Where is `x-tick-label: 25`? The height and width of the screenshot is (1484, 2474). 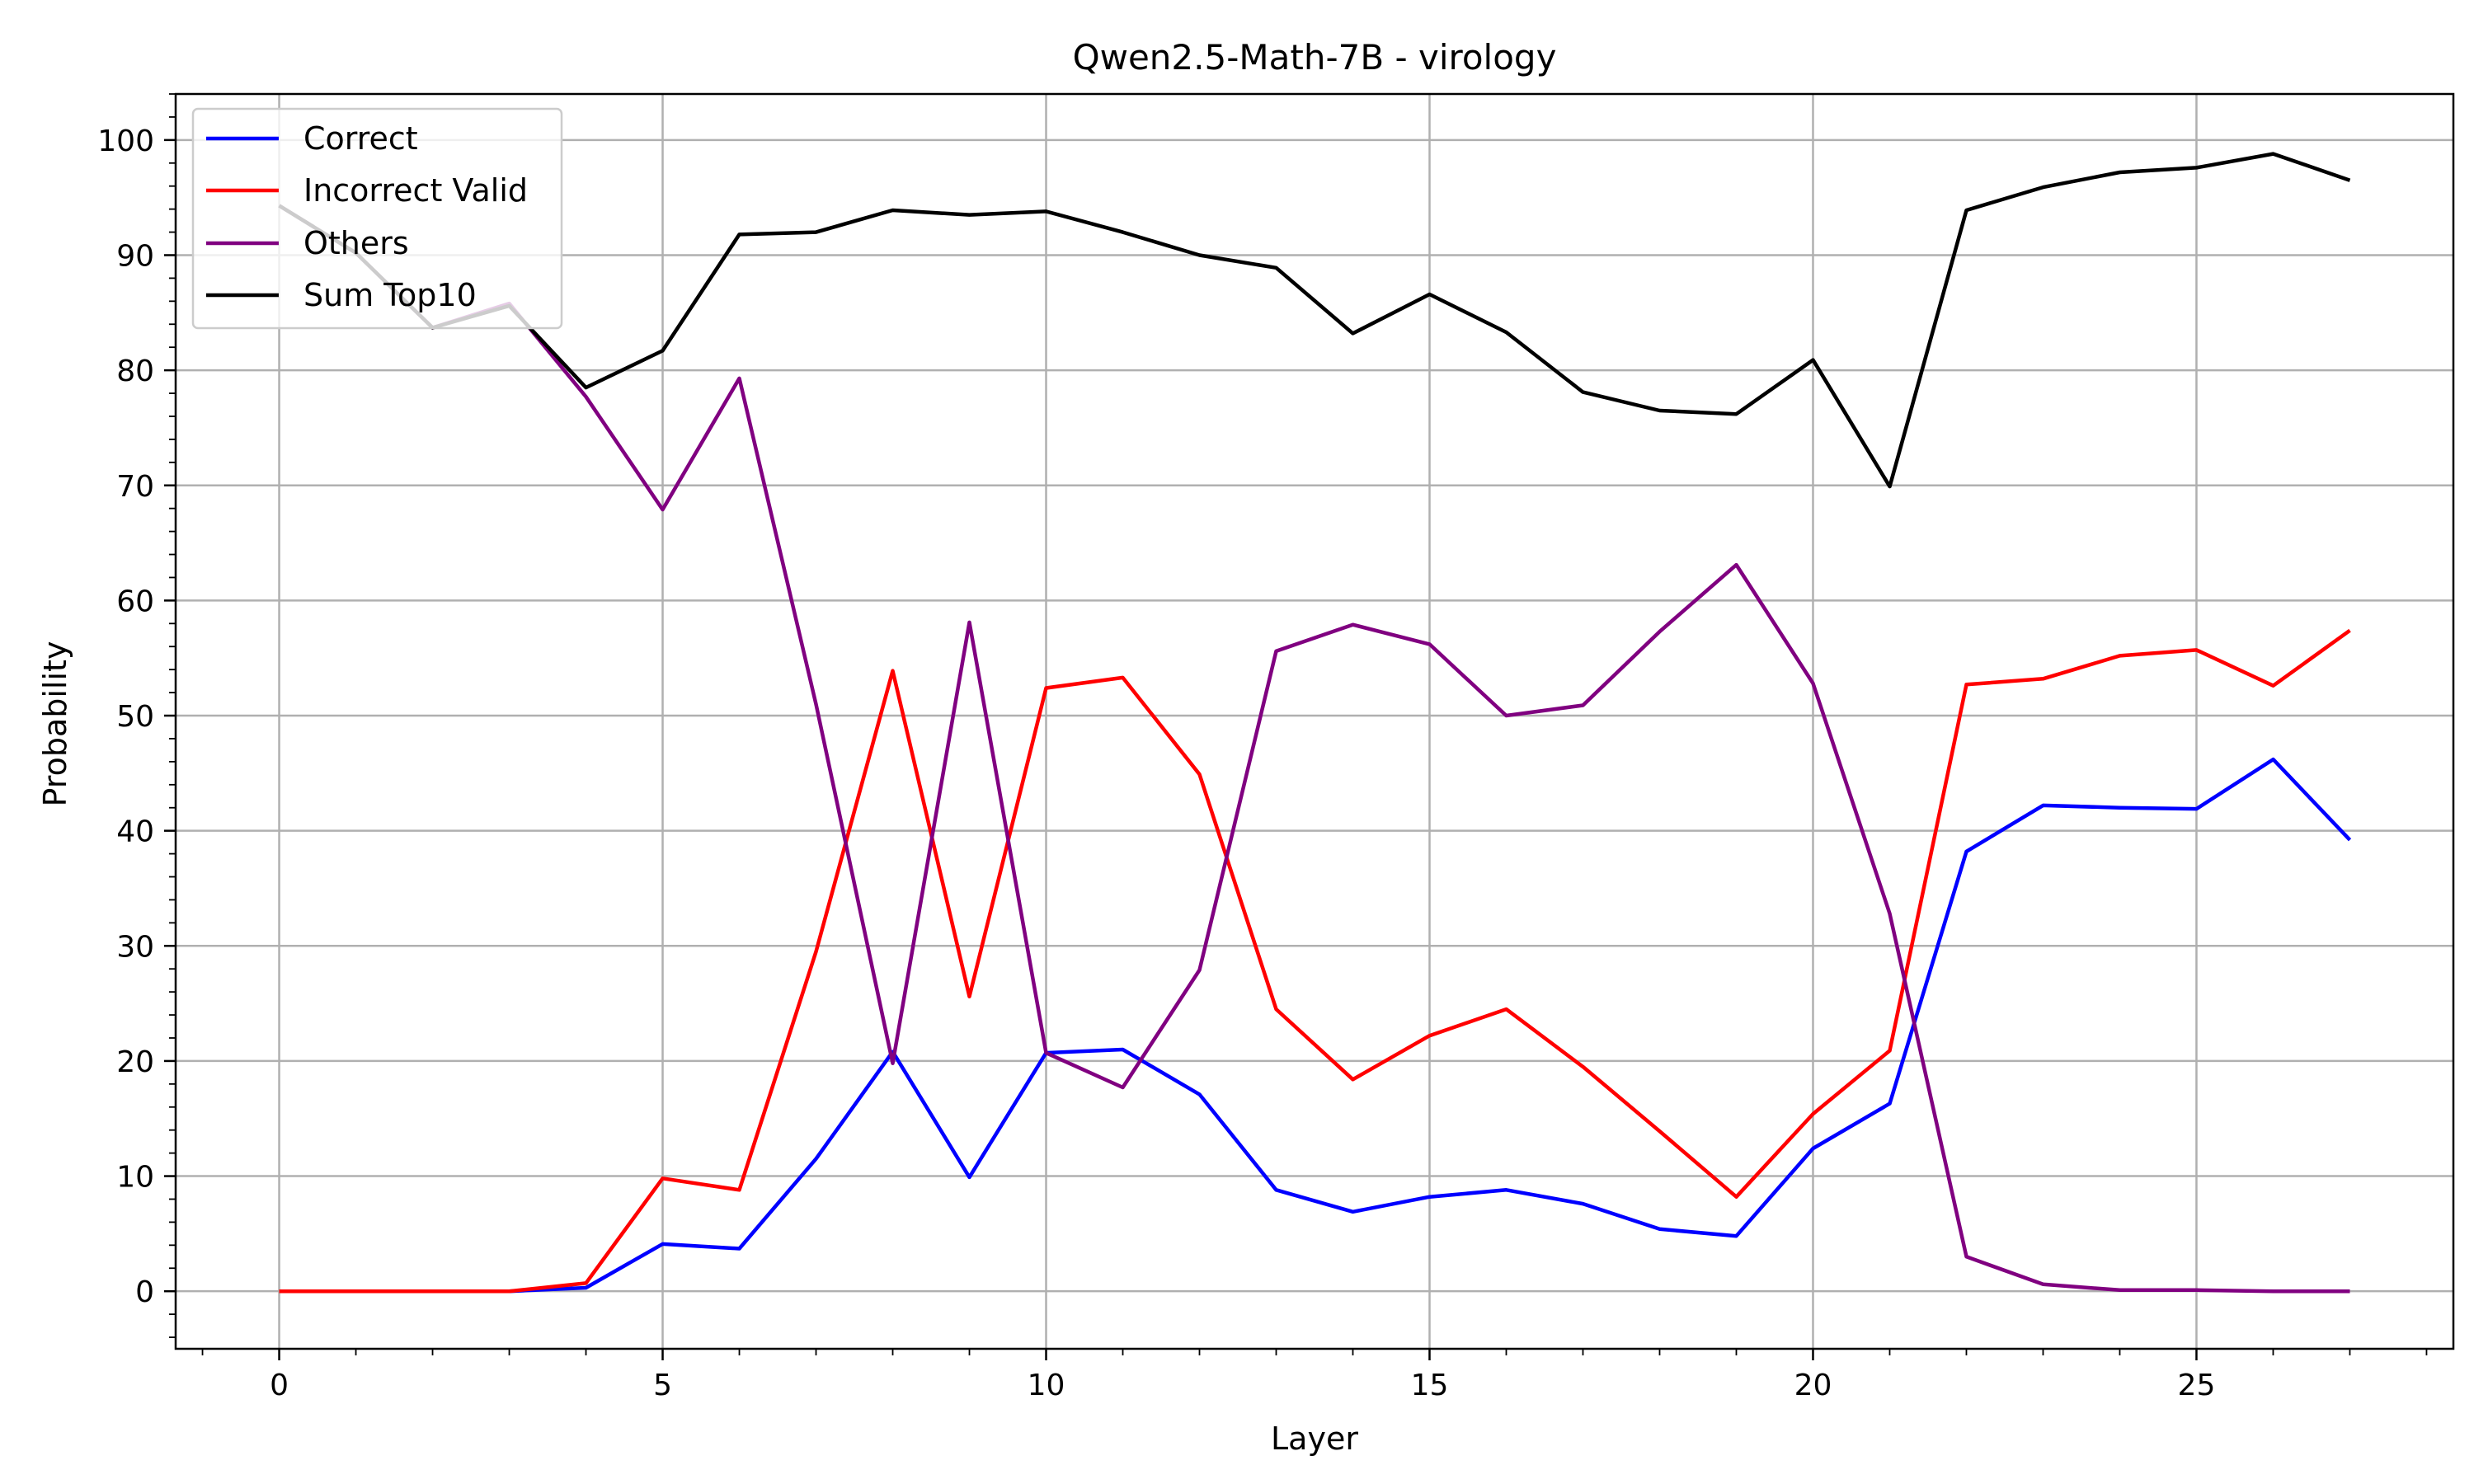
x-tick-label: 25 is located at coordinates (2197, 1385).